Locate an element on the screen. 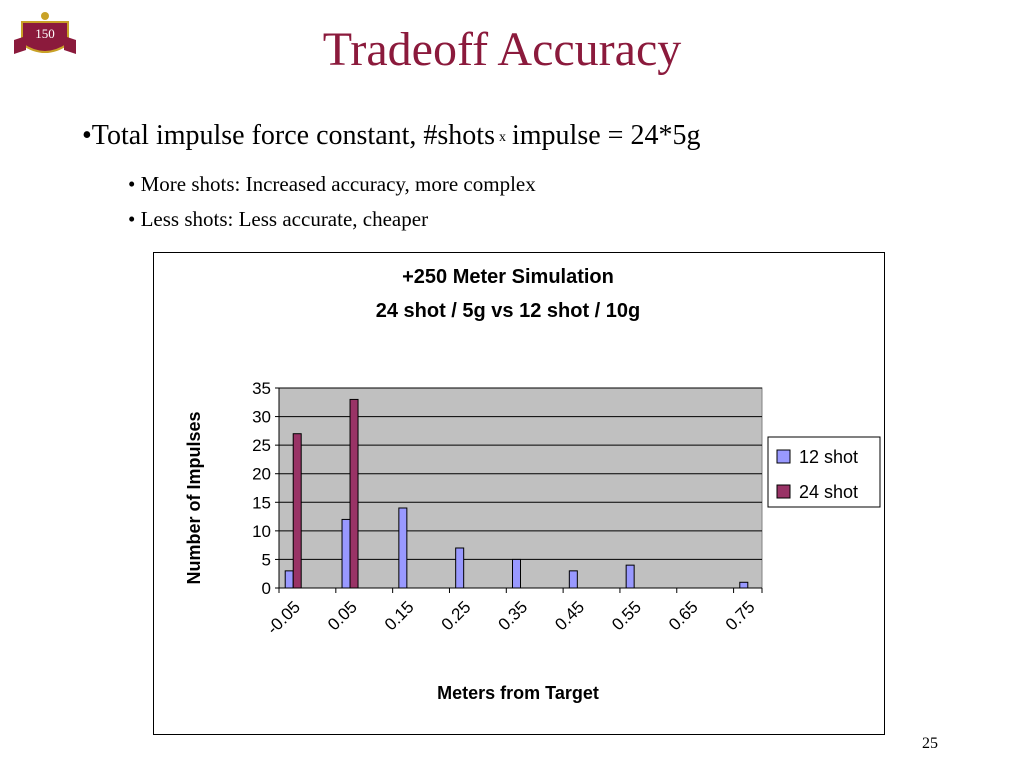 This screenshot has height=768, width=1024. x-tick-label-0.45: 0.45 is located at coordinates (569, 615).